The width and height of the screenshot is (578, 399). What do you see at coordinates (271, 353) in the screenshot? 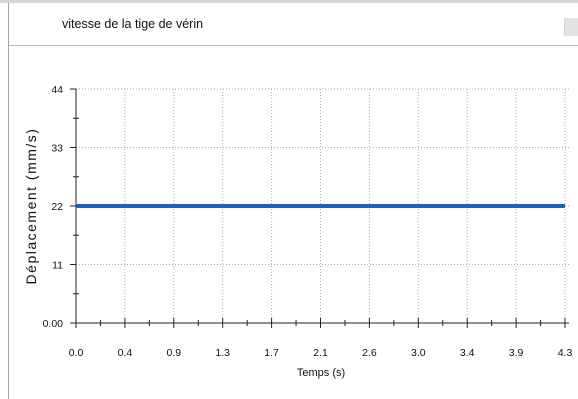
I see `x-tick-label: 1.7` at bounding box center [271, 353].